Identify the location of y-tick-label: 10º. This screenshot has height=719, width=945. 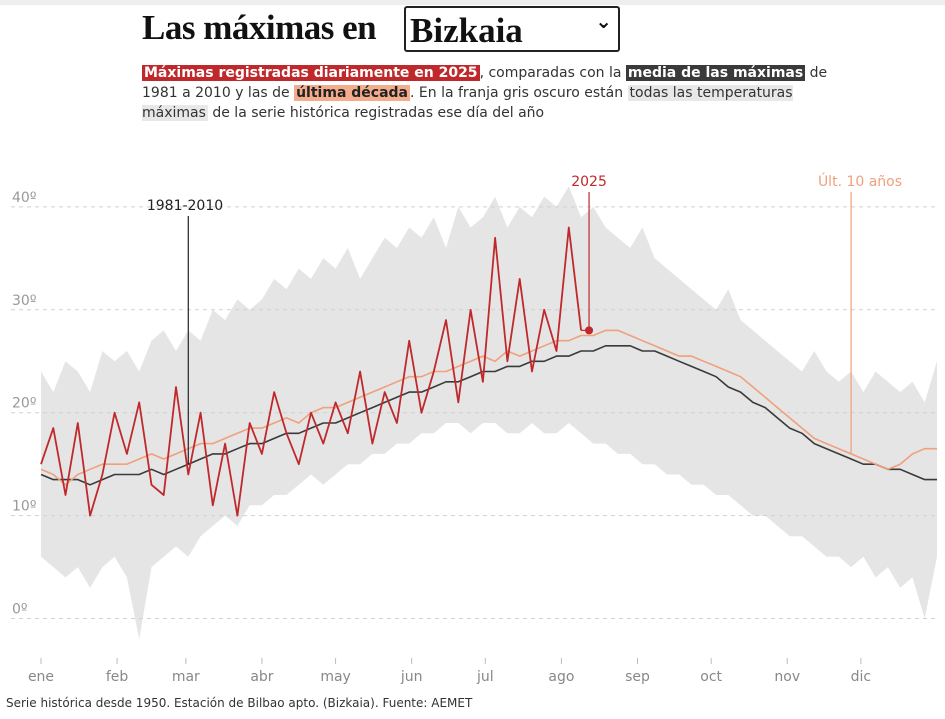
(24, 507).